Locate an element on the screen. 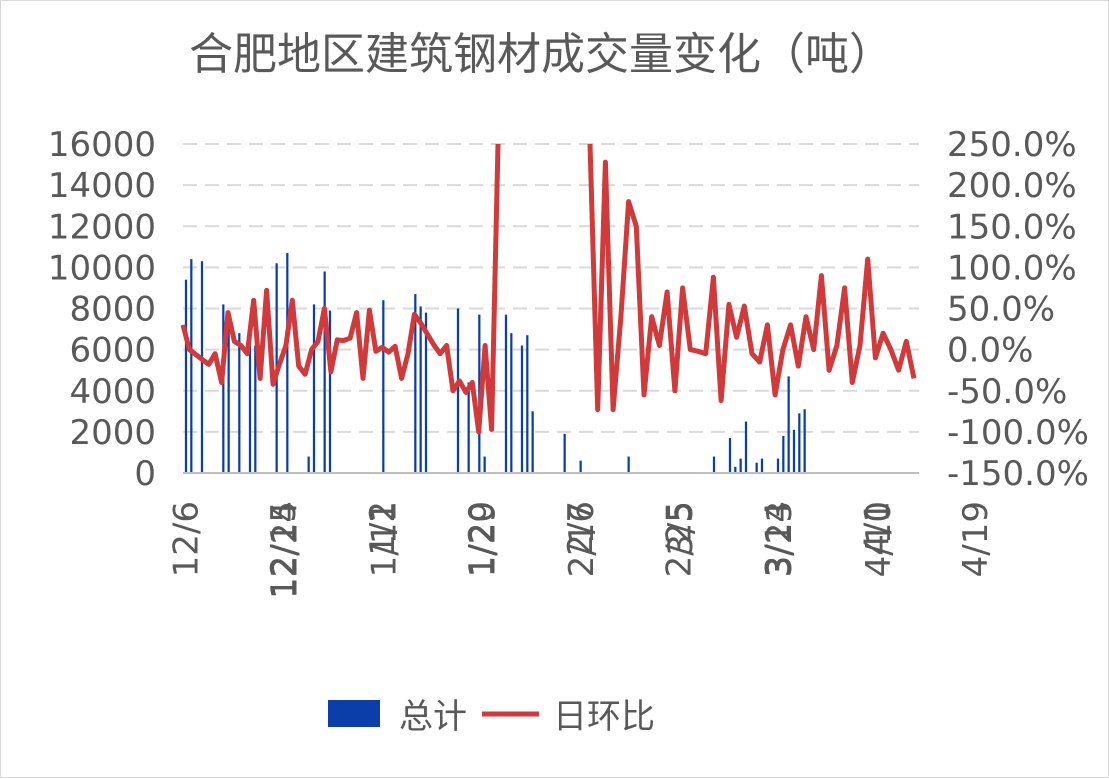 Image resolution: width=1109 pixels, height=779 pixels. y-left-tick-label: 12000 is located at coordinates (102, 227).